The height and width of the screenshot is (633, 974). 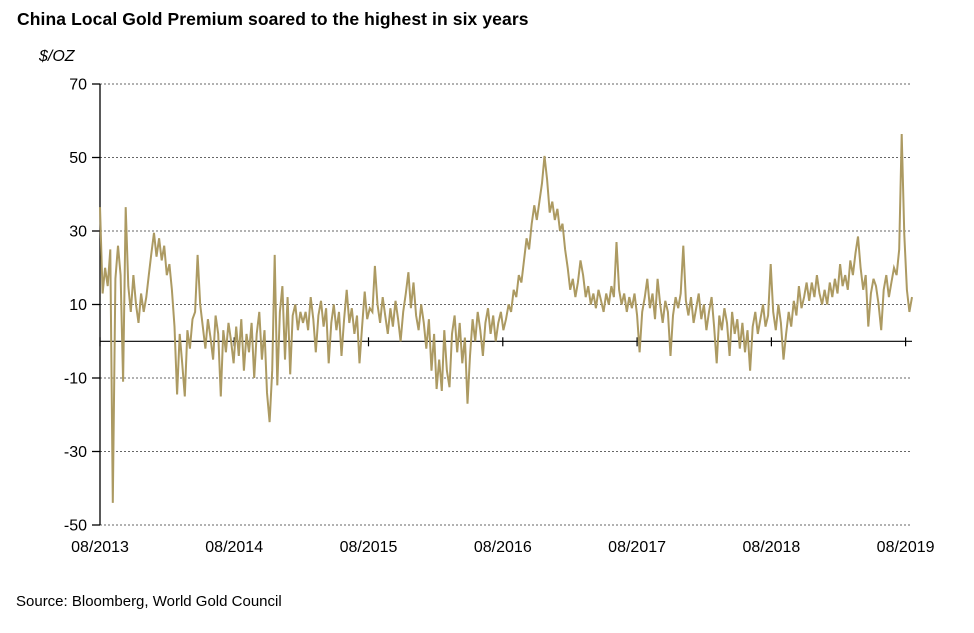 I want to click on y-axis-unit-label: $/OZ, so click(x=57, y=56).